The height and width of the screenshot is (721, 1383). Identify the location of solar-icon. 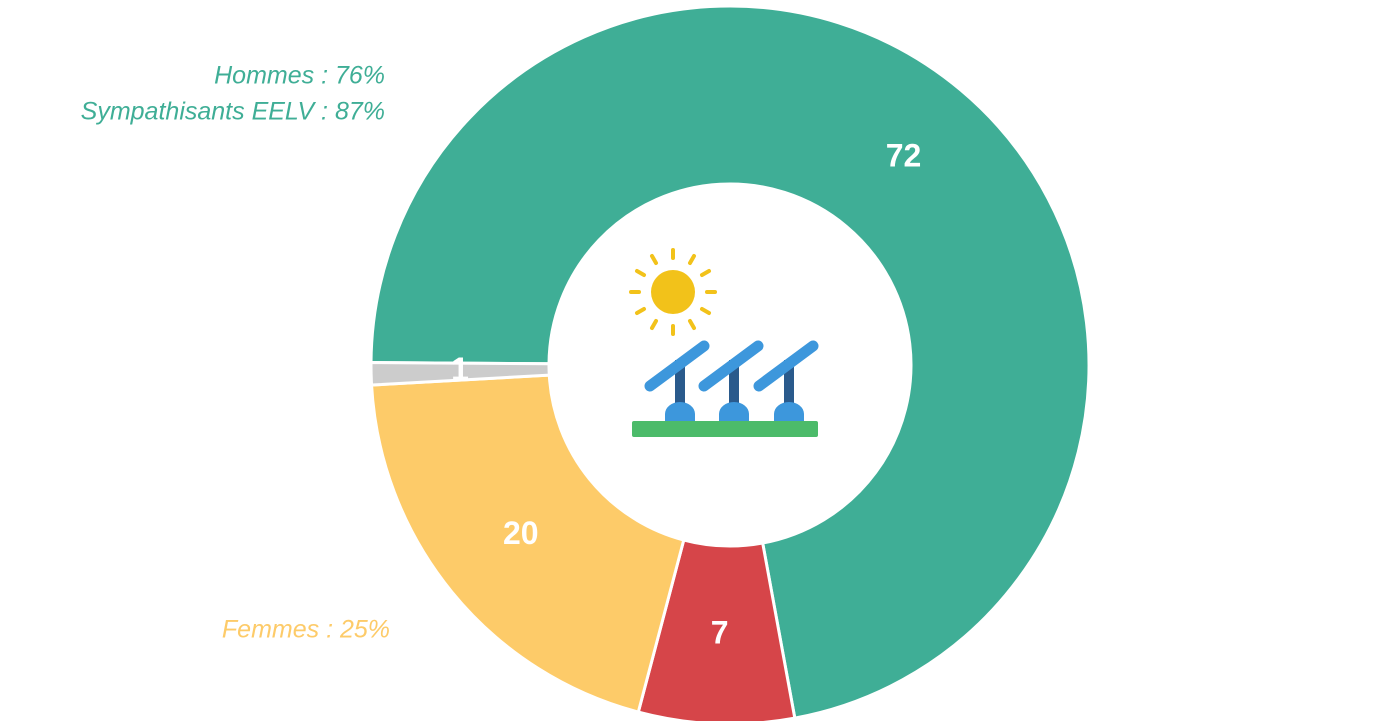
(724, 342).